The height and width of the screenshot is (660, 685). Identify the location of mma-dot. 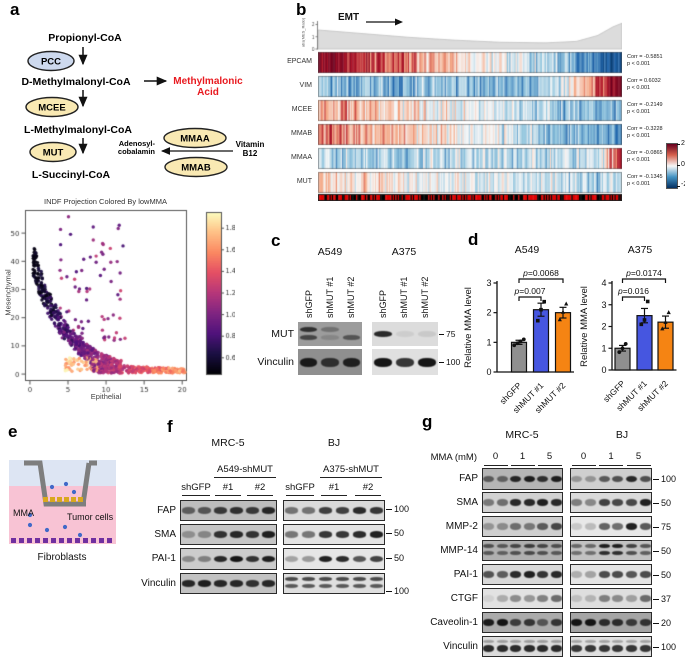
(30, 515).